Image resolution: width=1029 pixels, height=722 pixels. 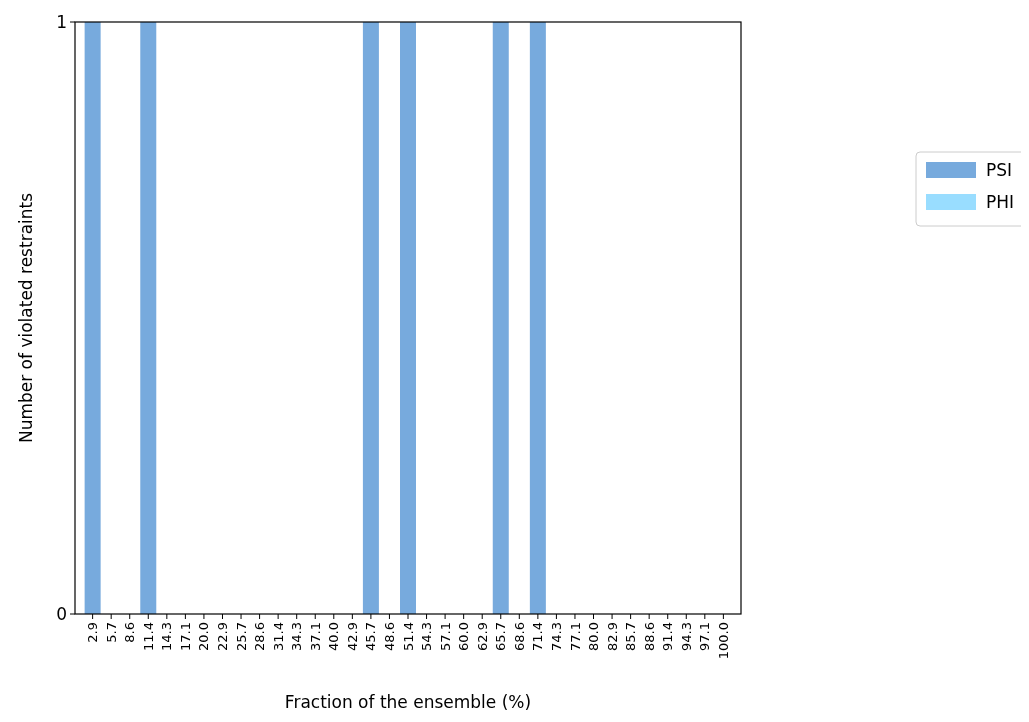 What do you see at coordinates (649, 636) in the screenshot?
I see `x-tick-label: 88.6` at bounding box center [649, 636].